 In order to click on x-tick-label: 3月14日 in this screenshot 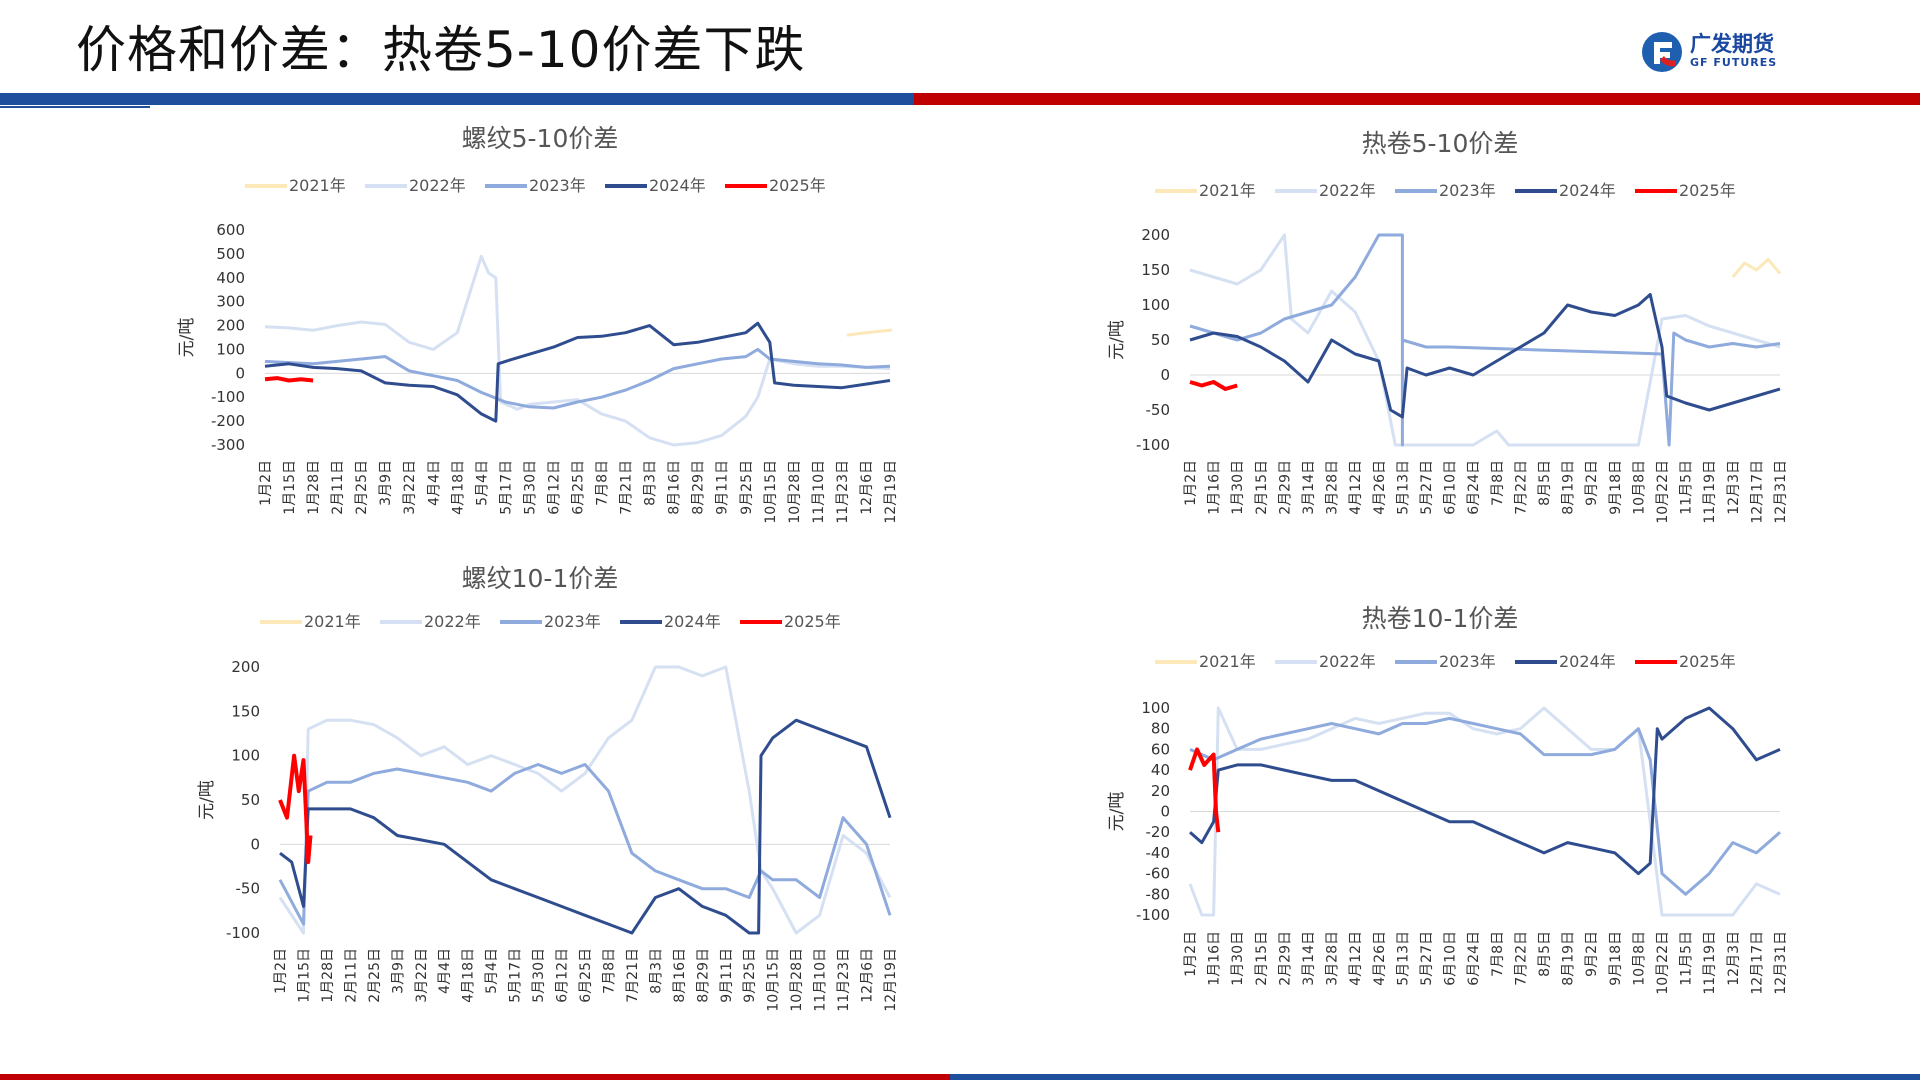, I will do `click(1309, 958)`.